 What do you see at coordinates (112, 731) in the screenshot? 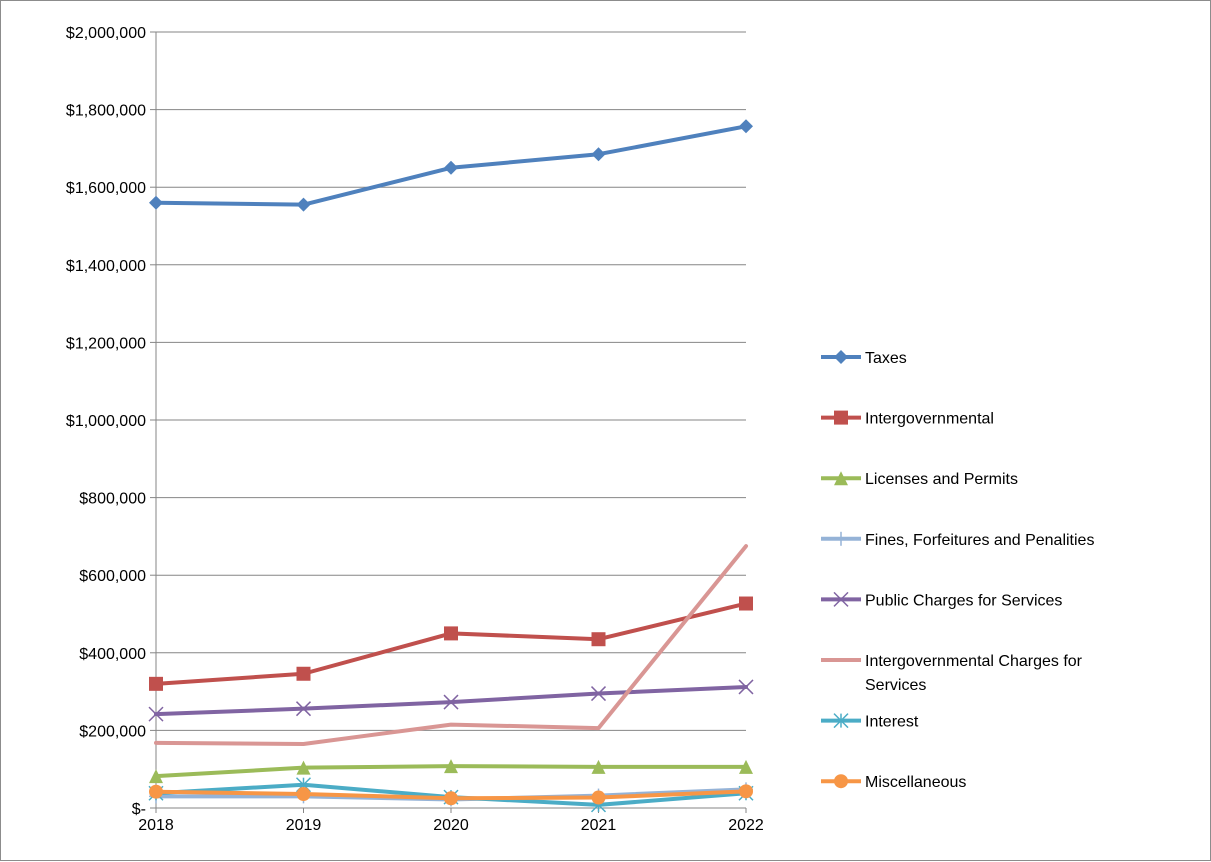
I see `y-tick-label: $200,000` at bounding box center [112, 731].